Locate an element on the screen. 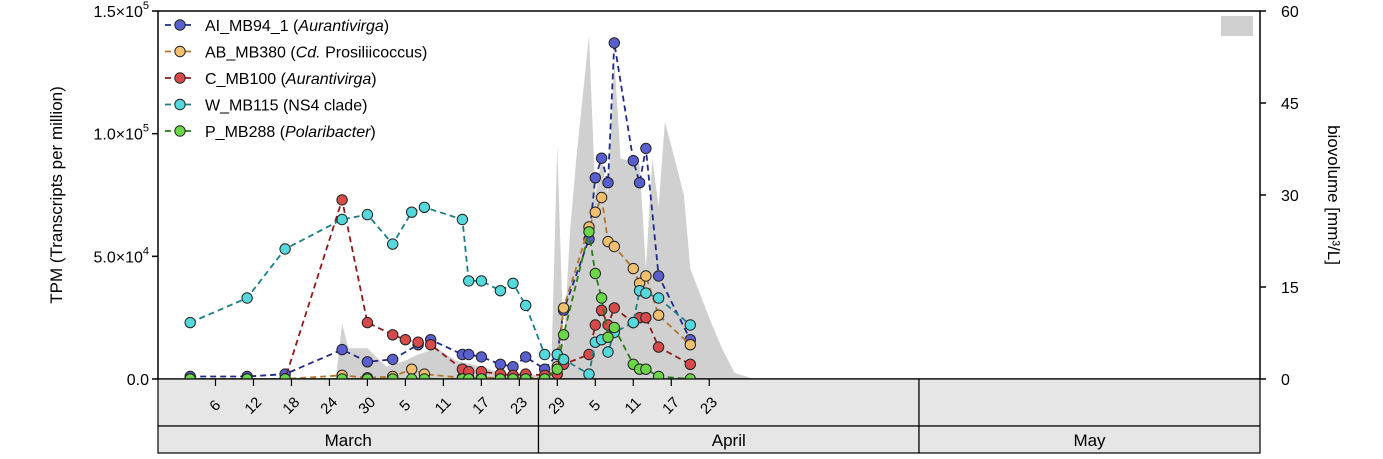  y-tick-label: 1.5×10⁵ is located at coordinates (121, 10).